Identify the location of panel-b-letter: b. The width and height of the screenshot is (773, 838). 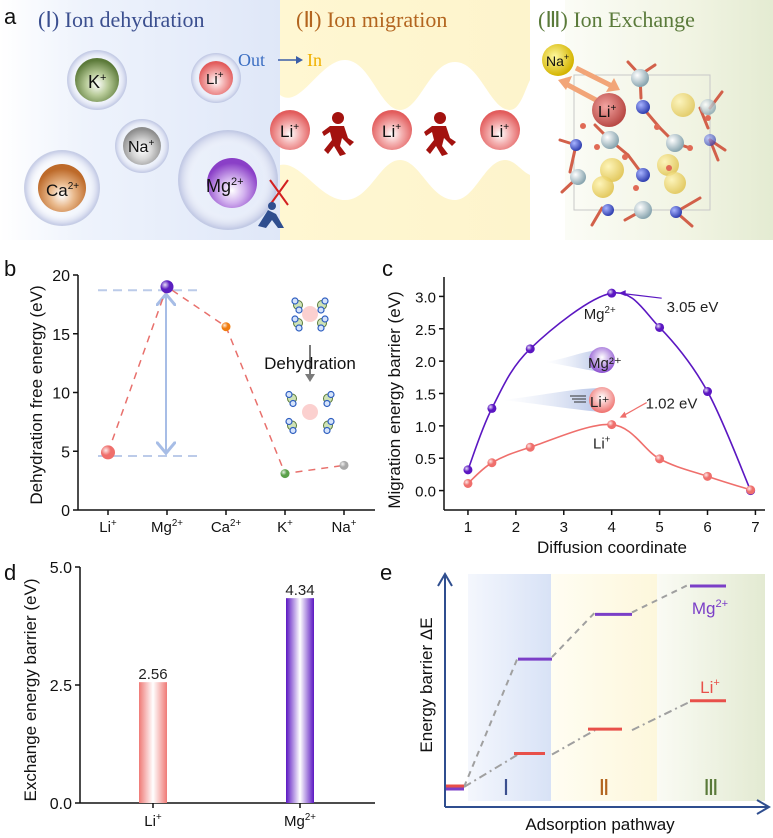
(10, 268).